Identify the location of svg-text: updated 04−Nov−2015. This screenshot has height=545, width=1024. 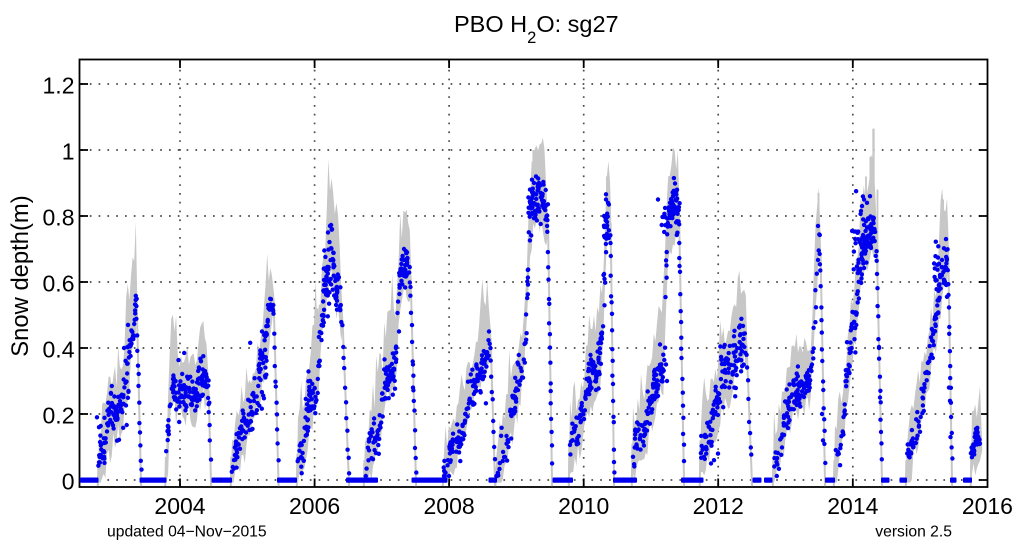
(187, 532).